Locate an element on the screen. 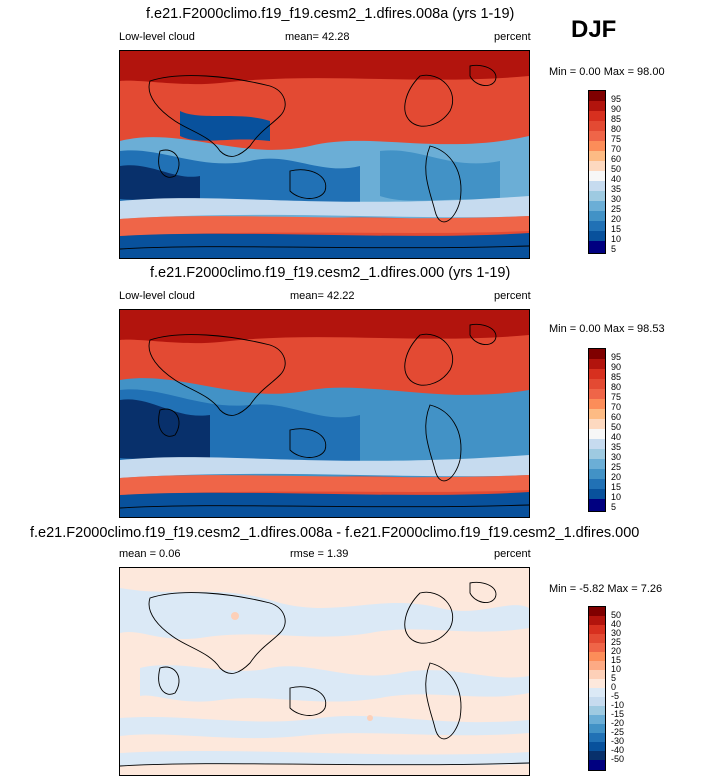 Image resolution: width=715 pixels, height=781 pixels. colorbar-tick: -30 is located at coordinates (618, 741).